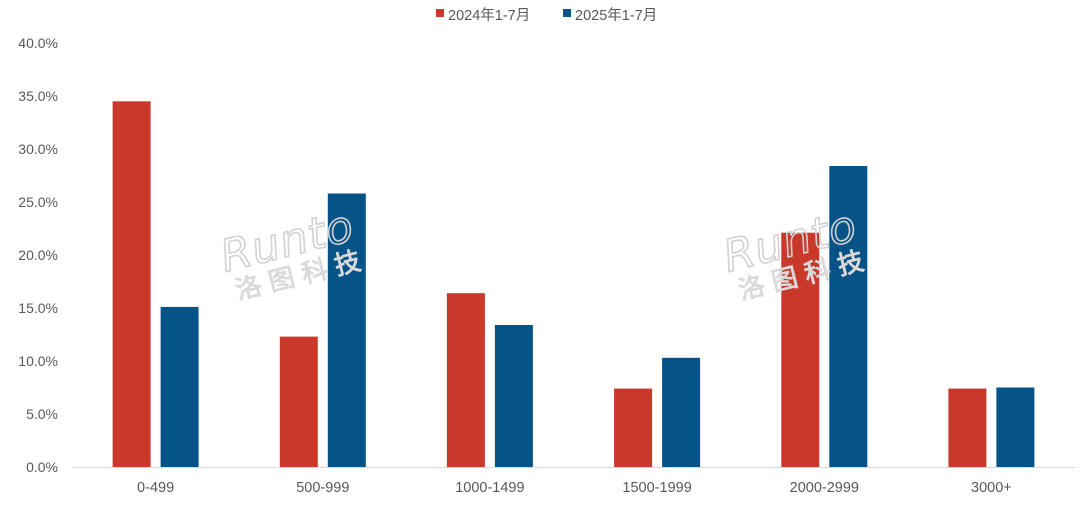 This screenshot has height=505, width=1080. What do you see at coordinates (967, 427) in the screenshot?
I see `bar-series1-3000+` at bounding box center [967, 427].